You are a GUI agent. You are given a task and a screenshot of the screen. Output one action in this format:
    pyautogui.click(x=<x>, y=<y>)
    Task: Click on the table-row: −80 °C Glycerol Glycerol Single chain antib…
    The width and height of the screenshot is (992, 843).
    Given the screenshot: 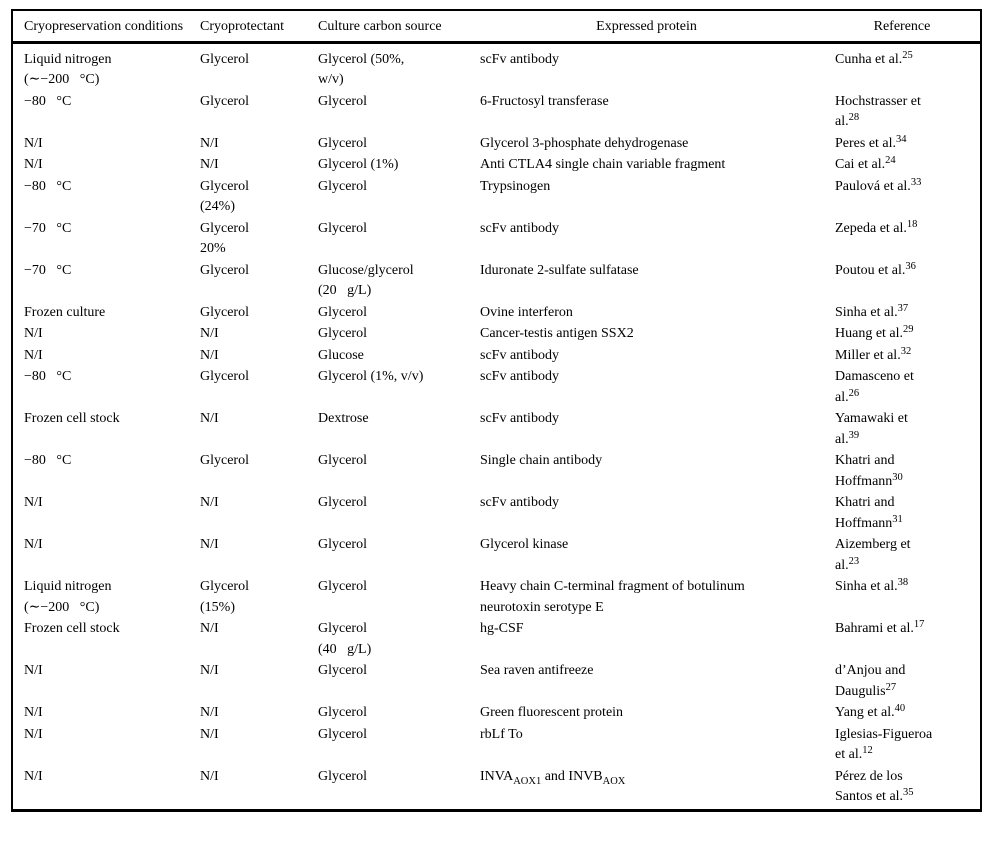 What is the action you would take?
    pyautogui.click(x=496, y=472)
    